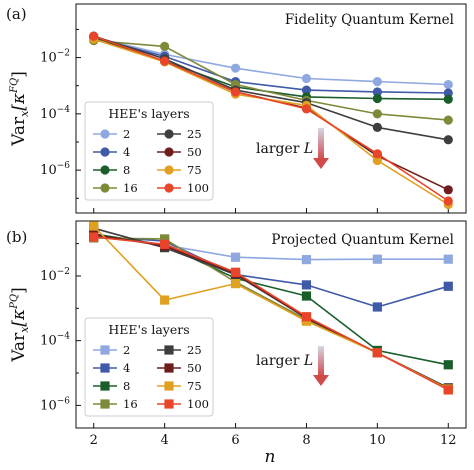  What do you see at coordinates (235, 440) in the screenshot?
I see `x-tick-label: 6` at bounding box center [235, 440].